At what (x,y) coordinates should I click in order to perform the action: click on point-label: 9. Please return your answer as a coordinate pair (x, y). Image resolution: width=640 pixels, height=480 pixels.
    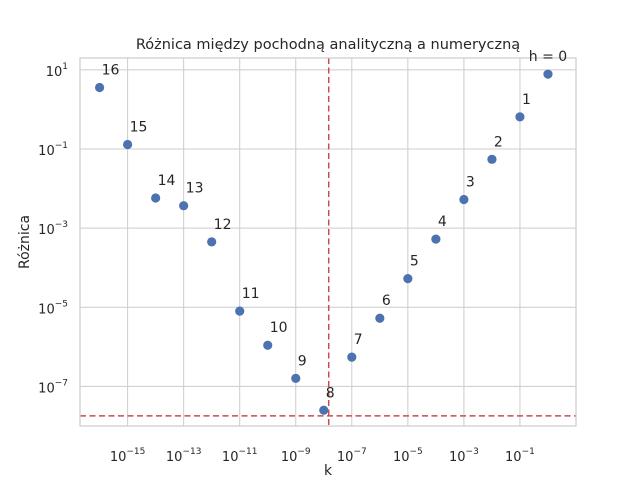
    Looking at the image, I should click on (302, 361).